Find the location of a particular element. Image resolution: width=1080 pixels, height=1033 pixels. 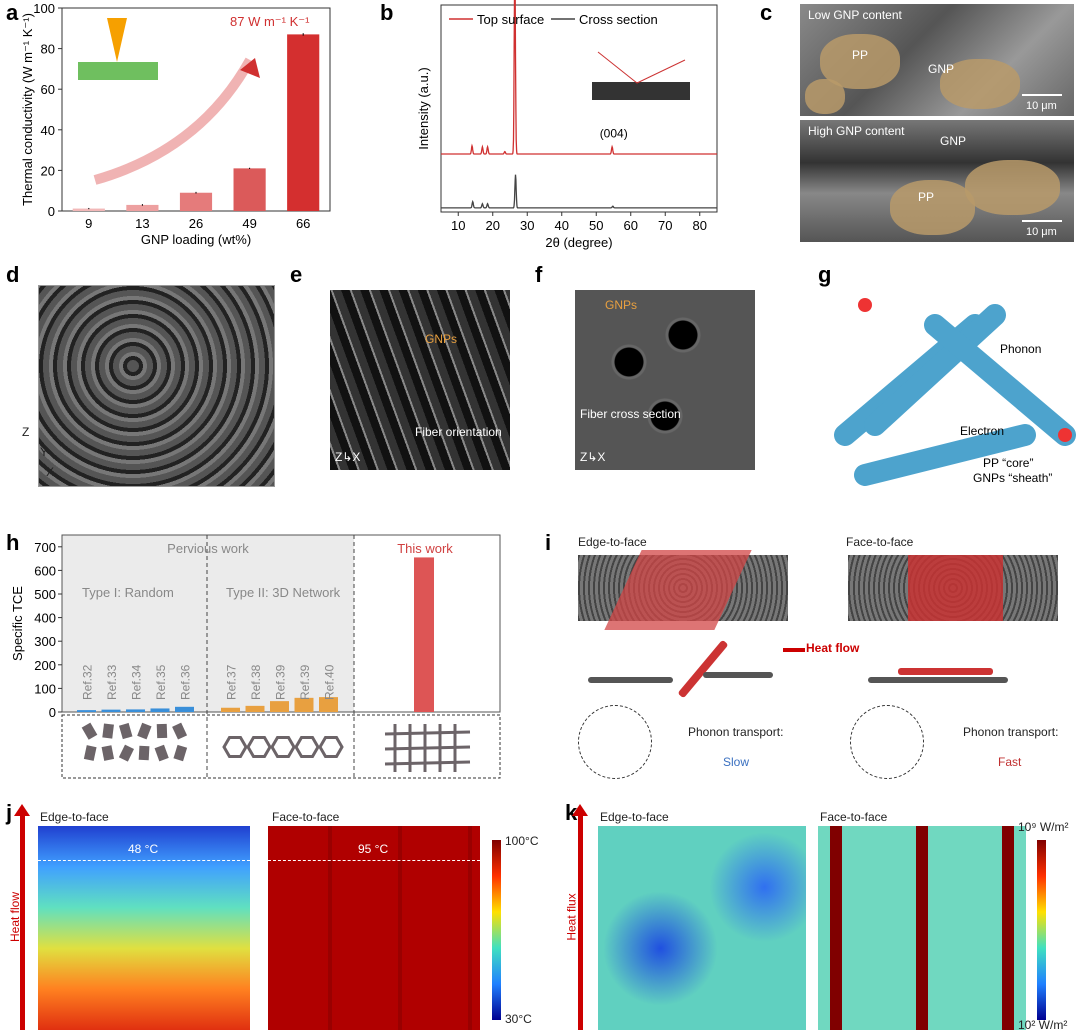

trend-arrow-head is located at coordinates (250, 68).